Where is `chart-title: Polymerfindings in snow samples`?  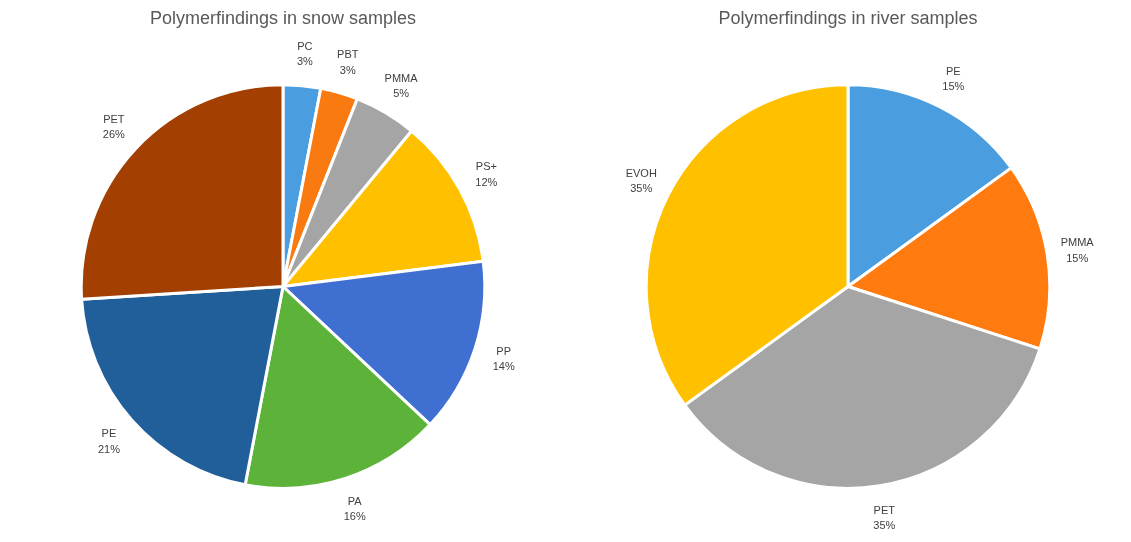 chart-title: Polymerfindings in snow samples is located at coordinates (283, 17).